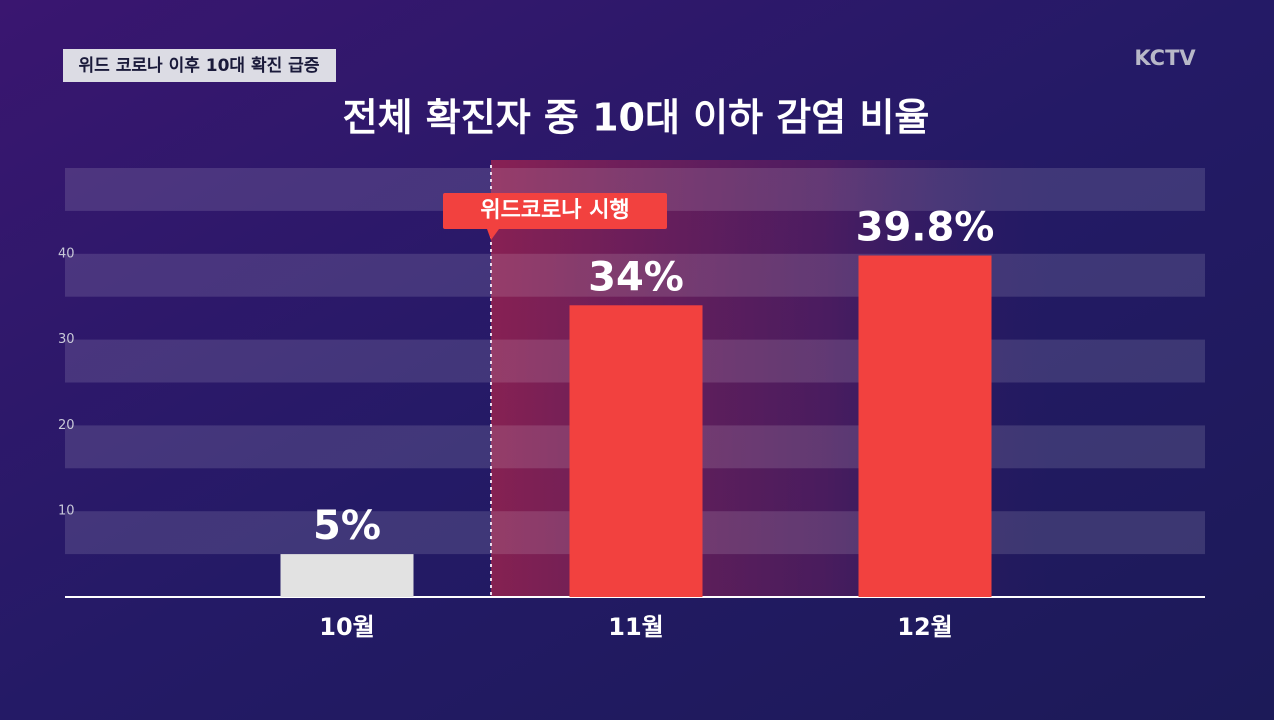 The width and height of the screenshot is (1274, 724). What do you see at coordinates (1165, 58) in the screenshot?
I see `logo: KCTV` at bounding box center [1165, 58].